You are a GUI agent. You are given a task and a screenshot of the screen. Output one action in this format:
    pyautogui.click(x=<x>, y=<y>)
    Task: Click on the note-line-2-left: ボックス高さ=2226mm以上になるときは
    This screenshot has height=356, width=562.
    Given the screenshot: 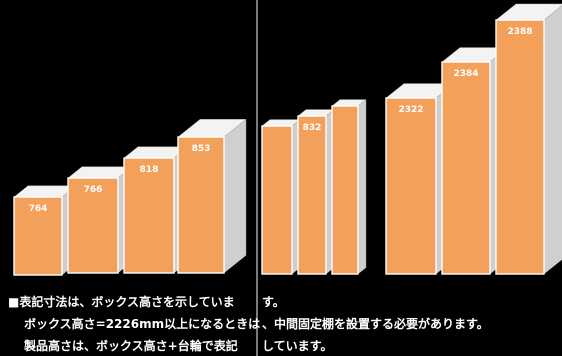 What is the action you would take?
    pyautogui.click(x=142, y=324)
    